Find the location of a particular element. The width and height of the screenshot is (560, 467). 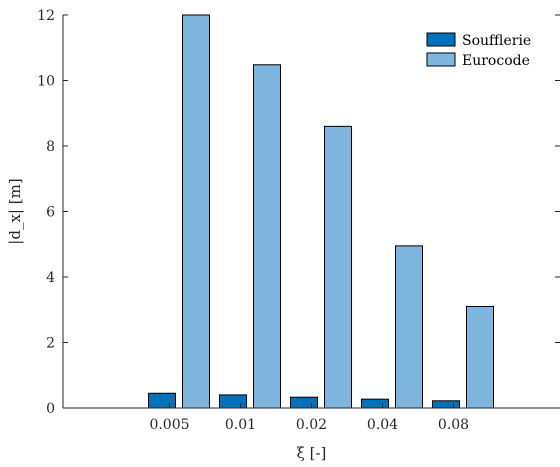

bar-soufflerie-0.04 is located at coordinates (375, 403).